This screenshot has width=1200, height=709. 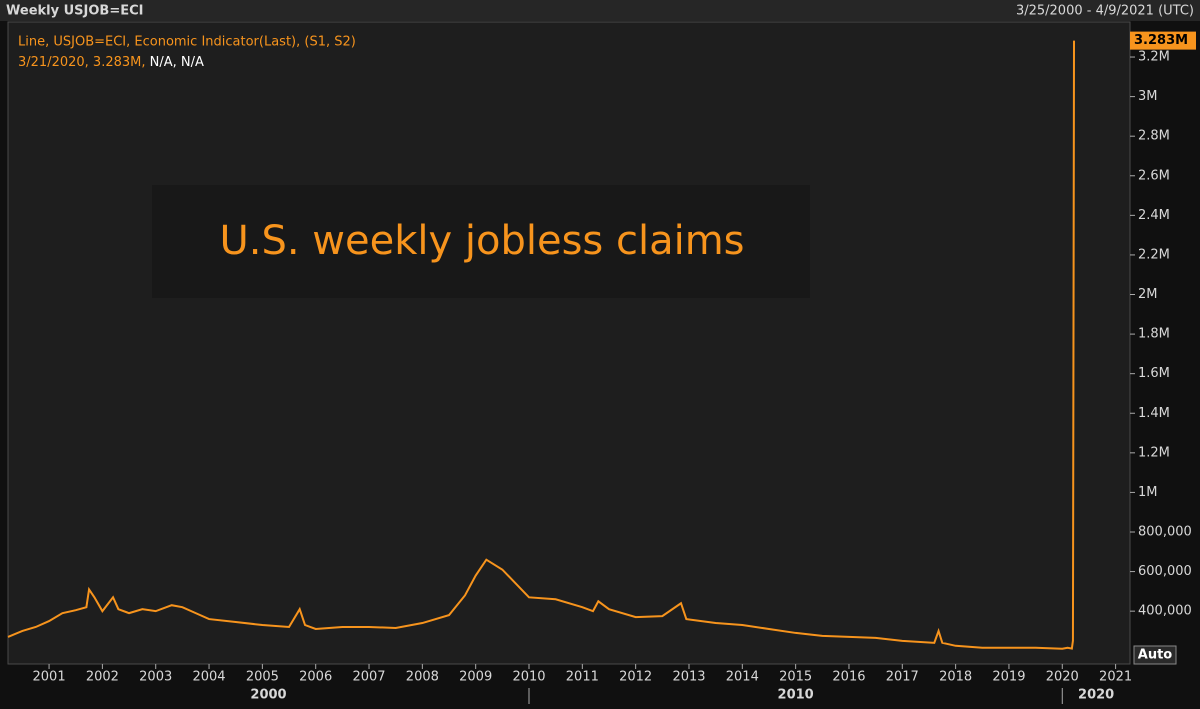 What do you see at coordinates (1096, 695) in the screenshot?
I see `period-label: 2020` at bounding box center [1096, 695].